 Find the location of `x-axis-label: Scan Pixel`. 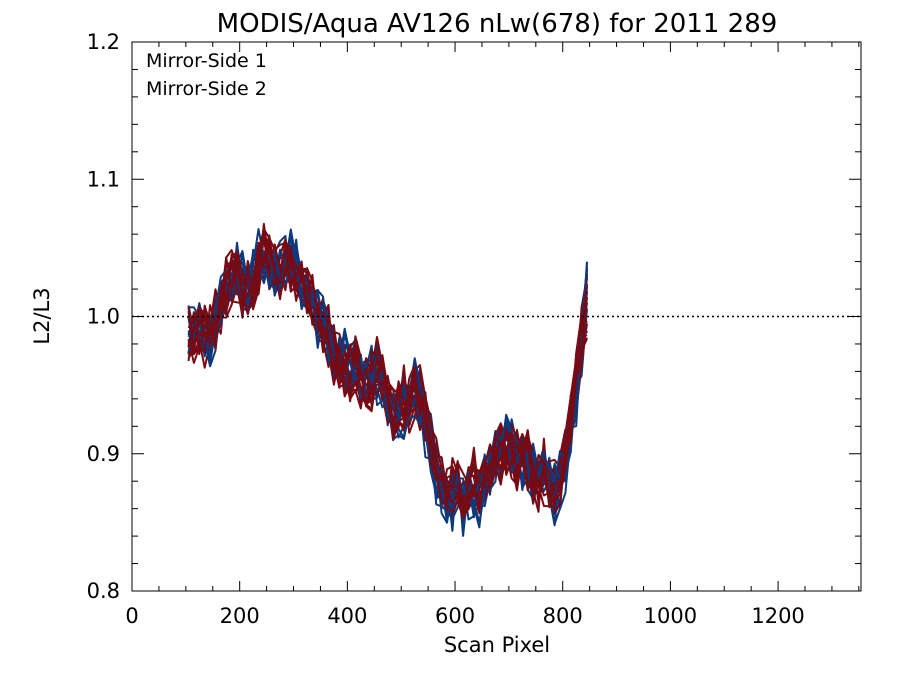

x-axis-label: Scan Pixel is located at coordinates (497, 645).